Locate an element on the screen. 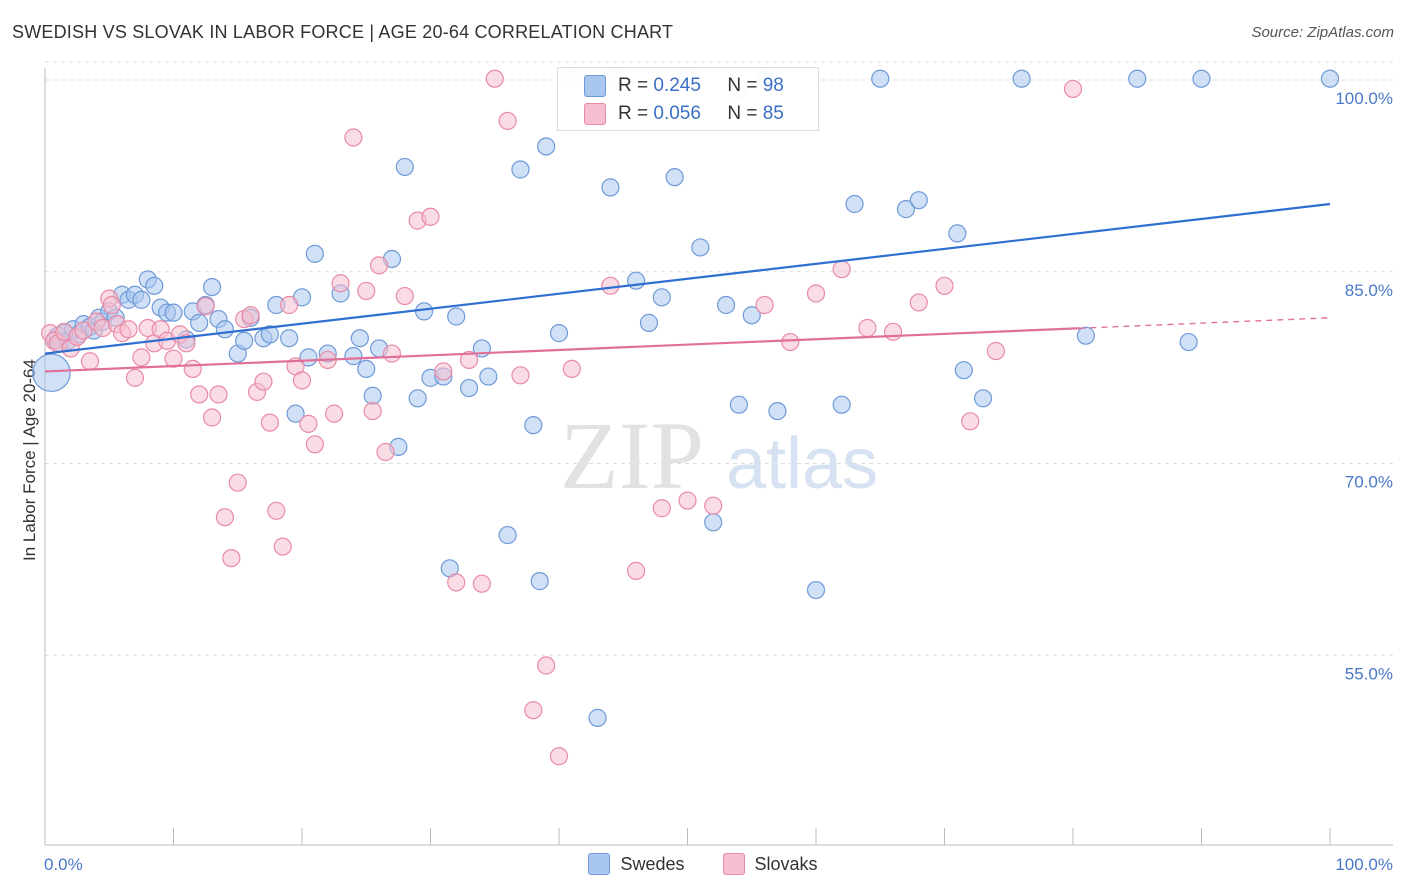 This screenshot has width=1406, height=892. series-legend: Swedes Slovaks is located at coordinates (703, 864).